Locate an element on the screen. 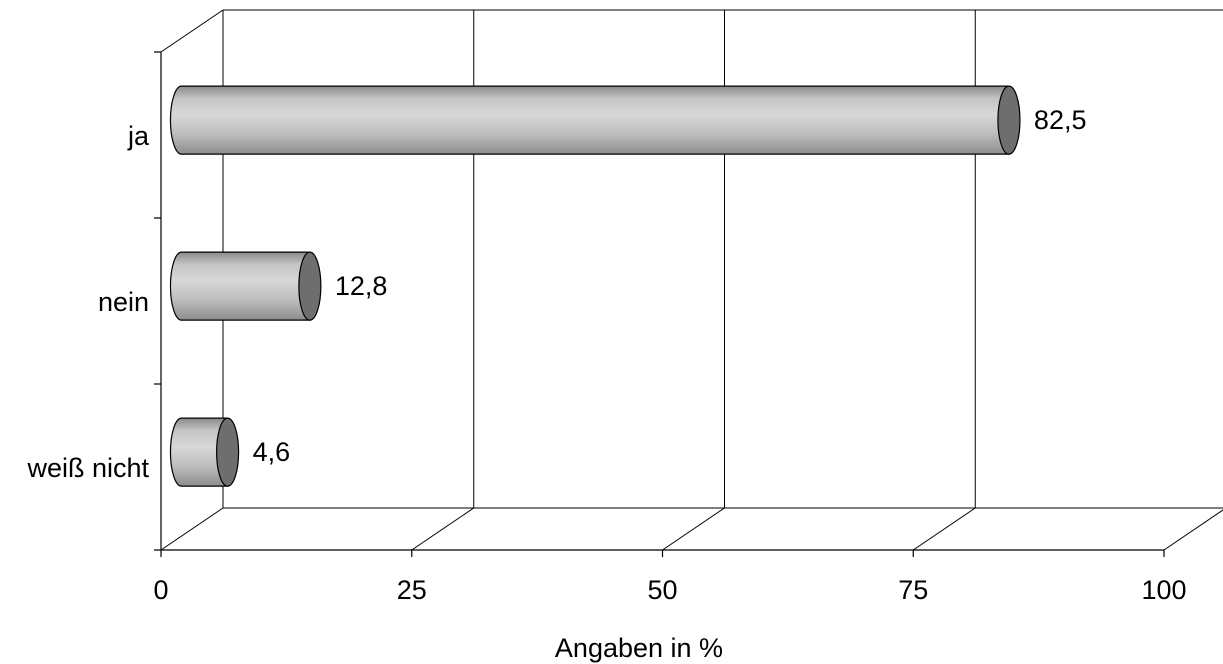  bar-ja is located at coordinates (595, 120).